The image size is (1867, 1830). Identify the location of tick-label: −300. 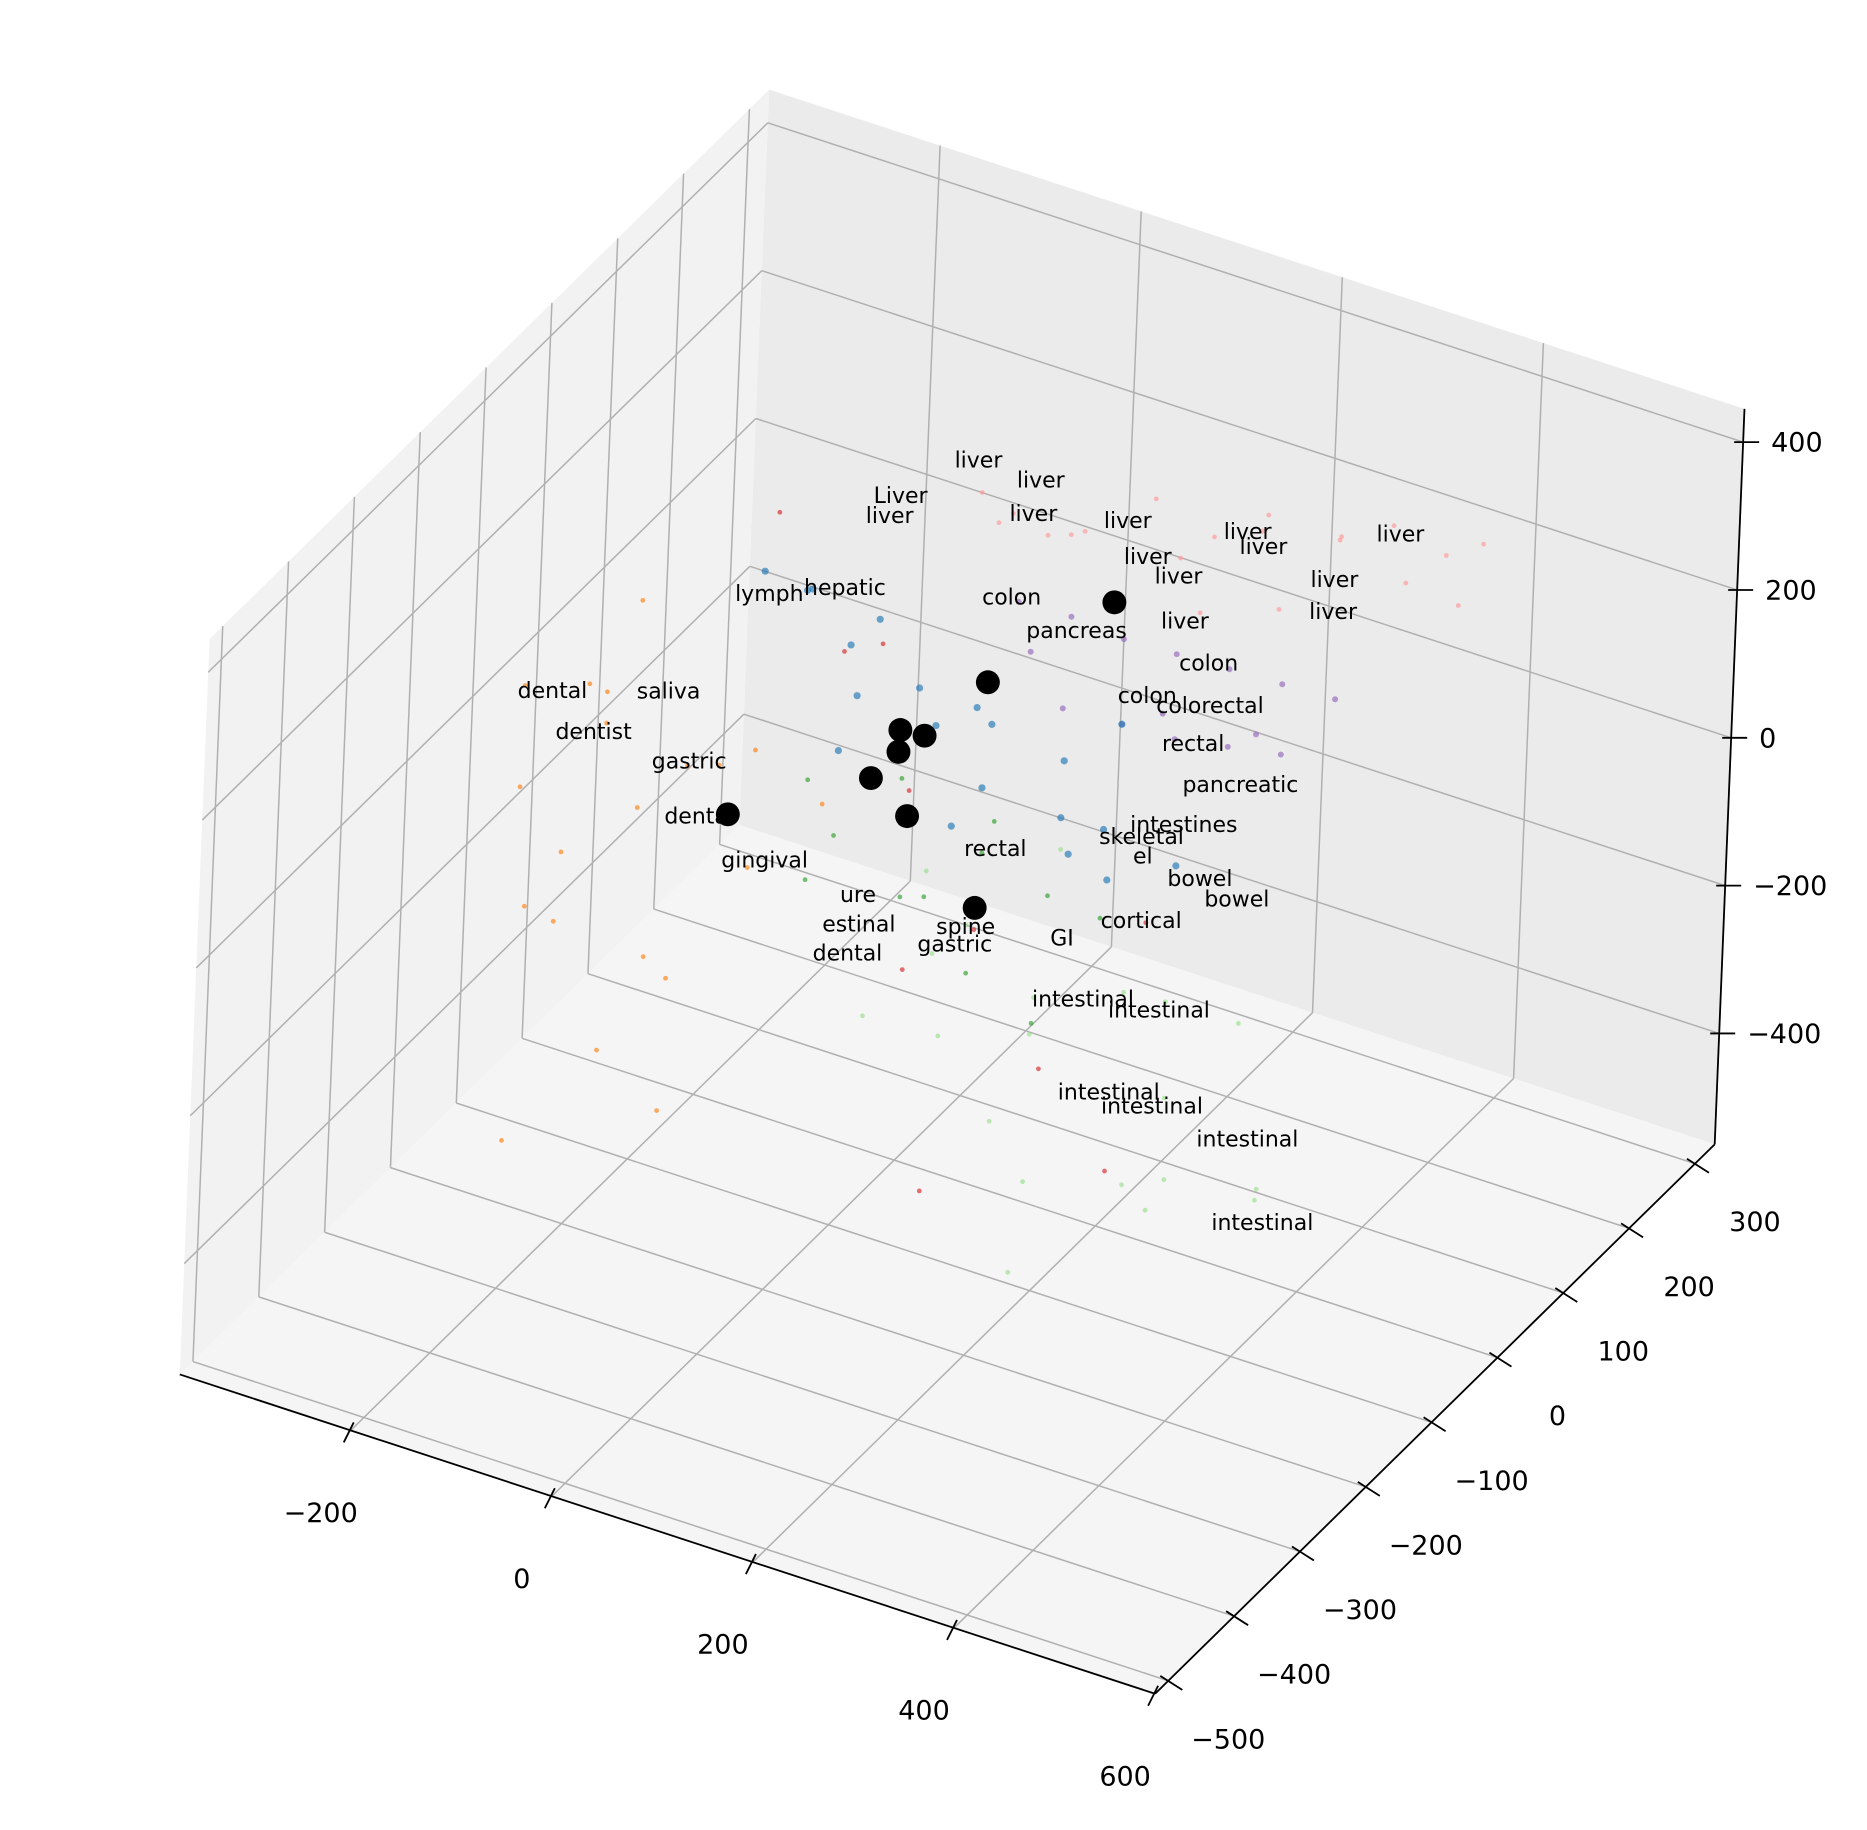
(1360, 1610).